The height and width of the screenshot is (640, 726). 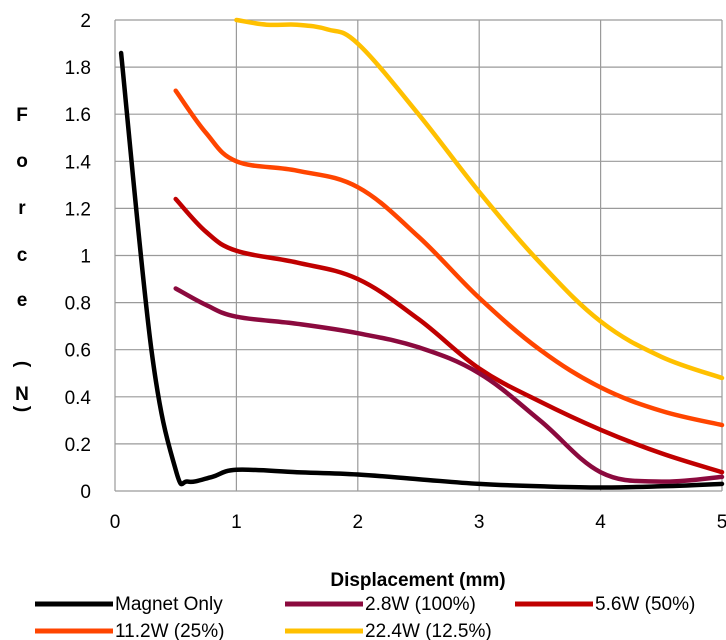 What do you see at coordinates (417, 580) in the screenshot?
I see `x-axis-title: Displacement (mm)` at bounding box center [417, 580].